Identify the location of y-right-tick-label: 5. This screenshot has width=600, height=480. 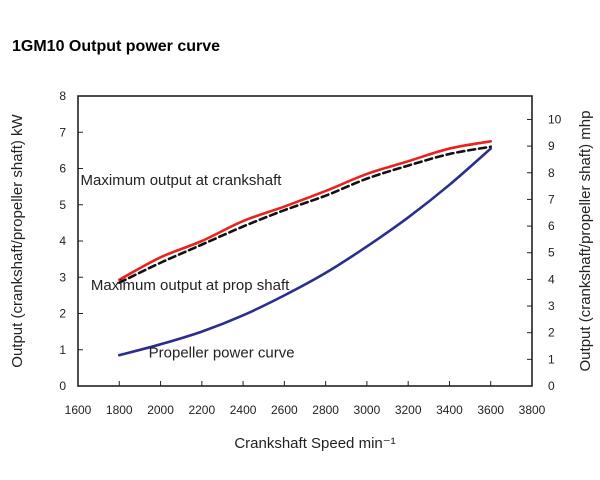
(551, 253).